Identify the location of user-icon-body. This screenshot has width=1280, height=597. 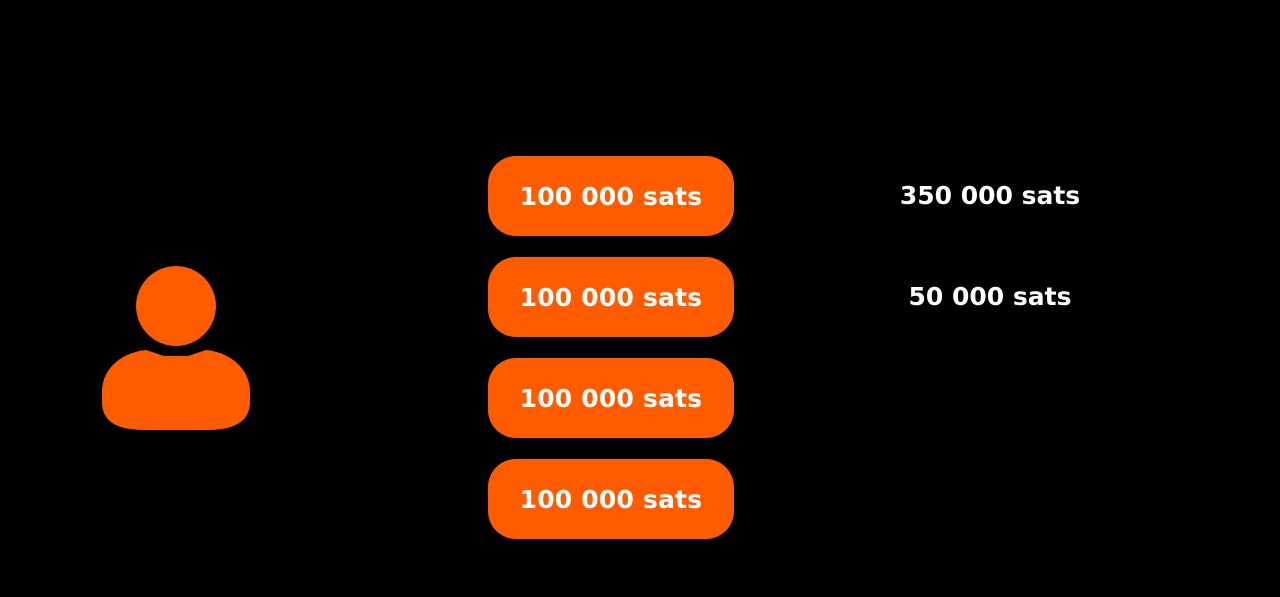
(176, 390).